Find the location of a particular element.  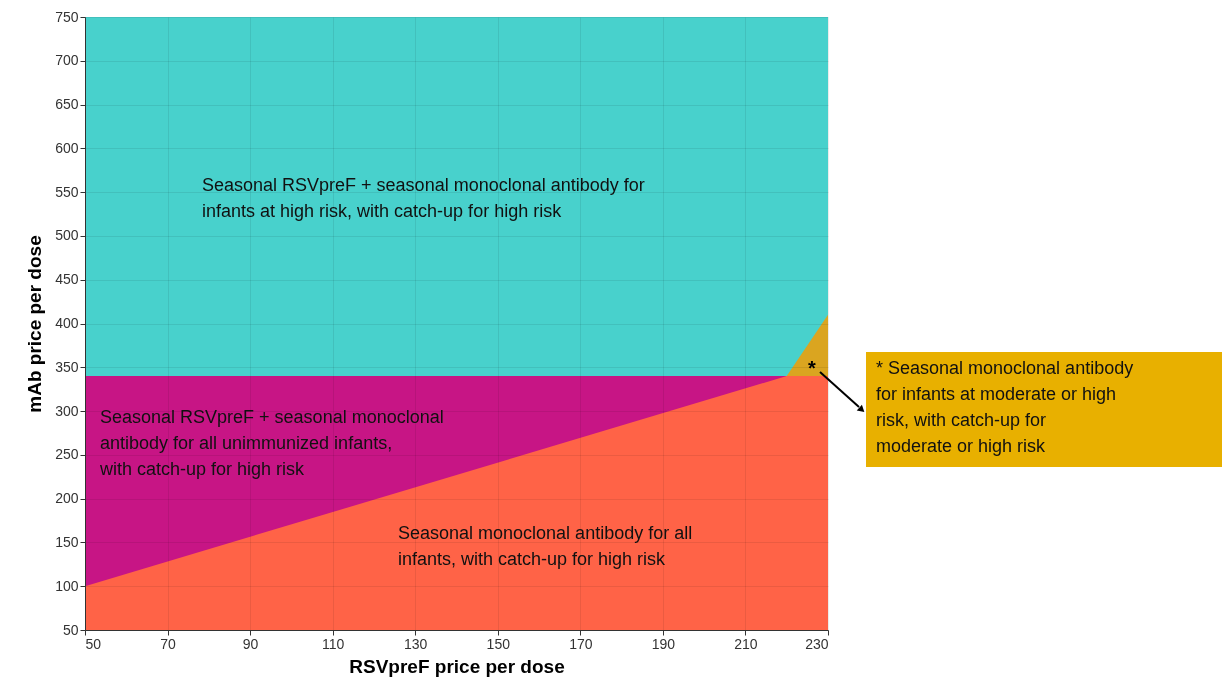

x-tick-label: 130 is located at coordinates (416, 643).